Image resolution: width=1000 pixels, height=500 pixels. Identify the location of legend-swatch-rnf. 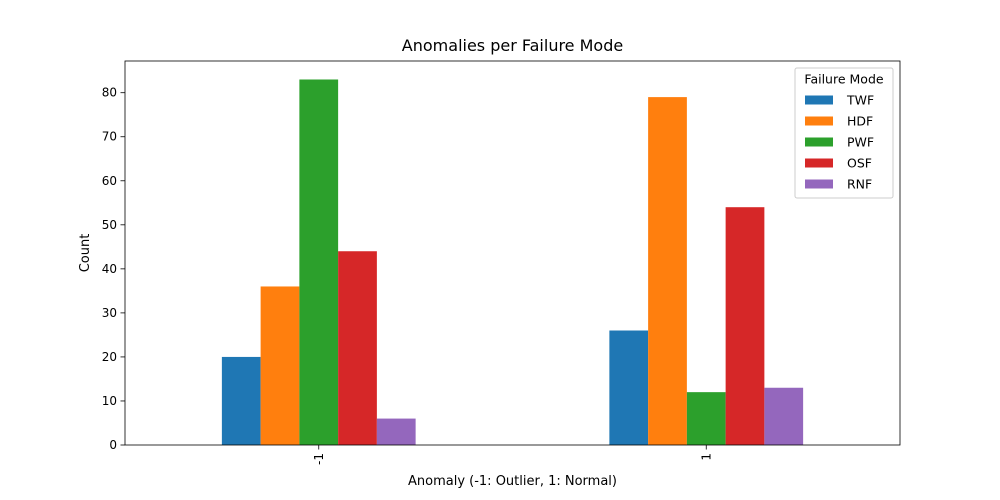
(819, 184).